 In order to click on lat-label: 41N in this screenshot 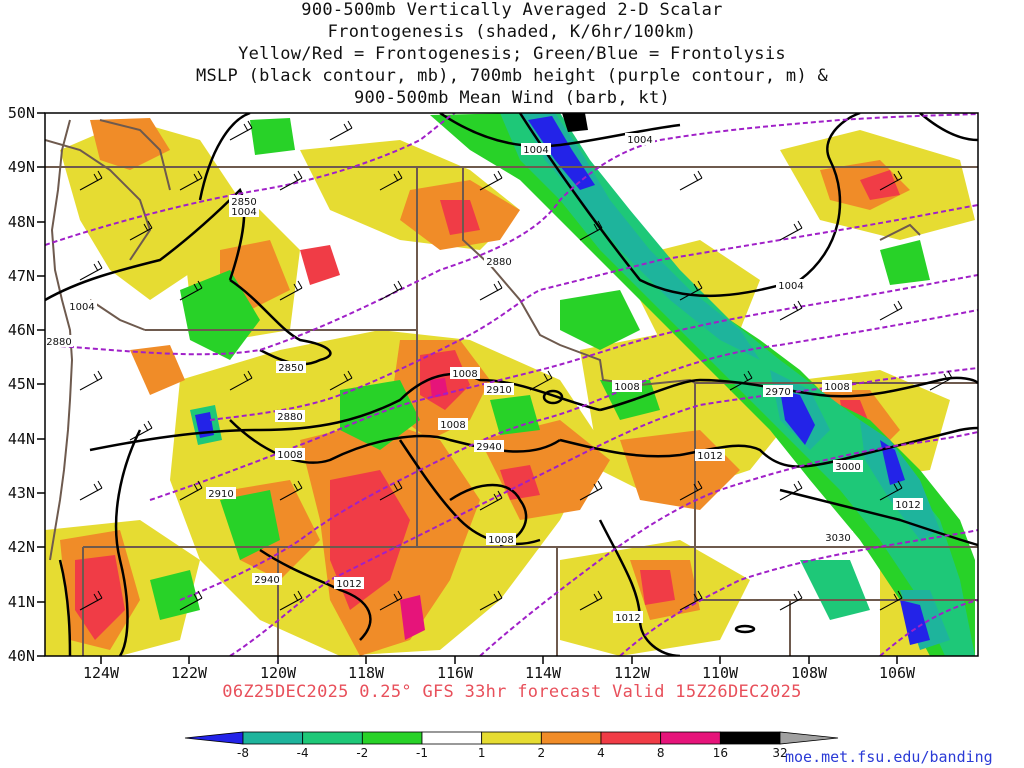, I will do `click(21, 602)`.